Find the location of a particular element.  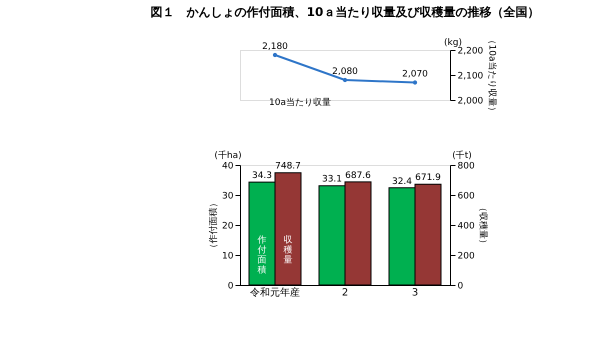

y-tick-label: 20 is located at coordinates (228, 227).